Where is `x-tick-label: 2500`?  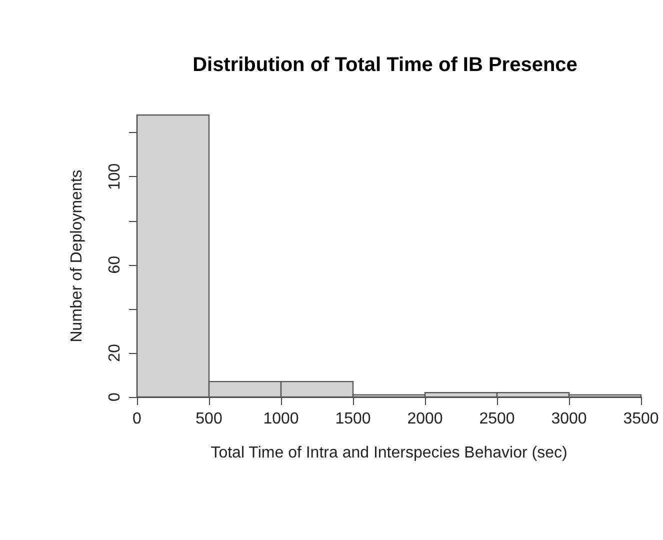 x-tick-label: 2500 is located at coordinates (497, 419).